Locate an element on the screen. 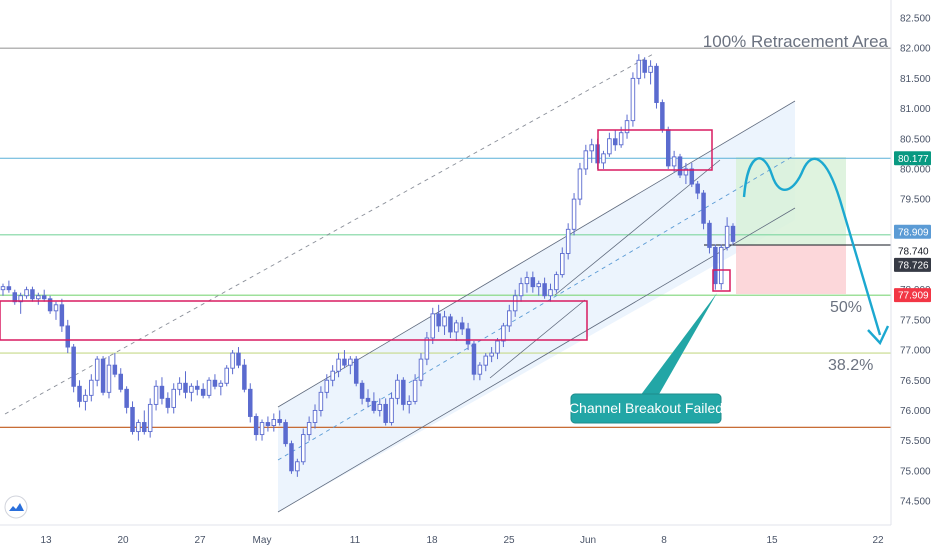 This screenshot has width=932, height=550. fib-50-label: 50% is located at coordinates (846, 307).